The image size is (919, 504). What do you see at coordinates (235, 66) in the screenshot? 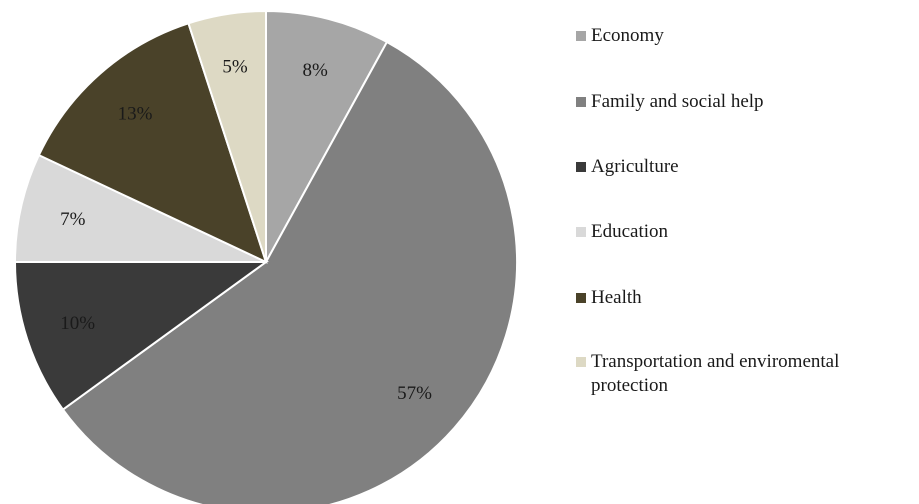
I see `data-label-transportation-and-enviromental-protection: 5%` at bounding box center [235, 66].